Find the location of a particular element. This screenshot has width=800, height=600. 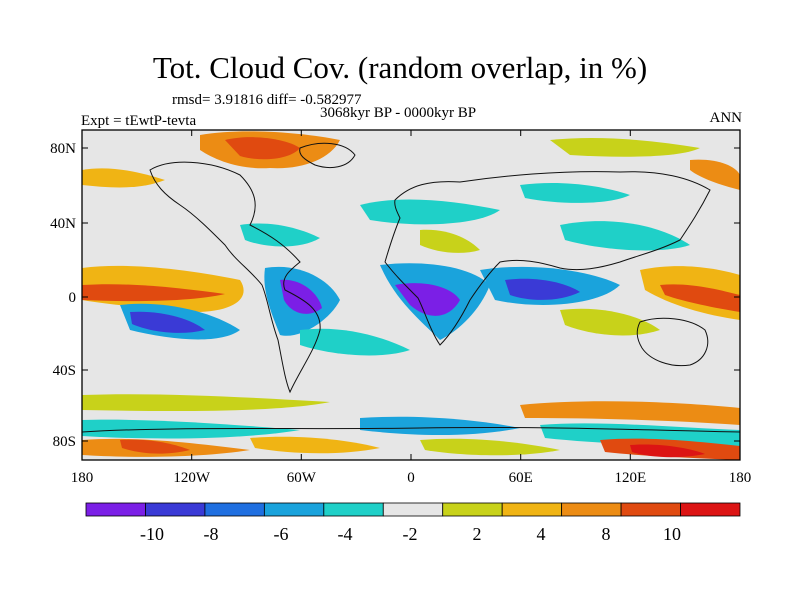

lat-label: 40S is located at coordinates (64, 371).